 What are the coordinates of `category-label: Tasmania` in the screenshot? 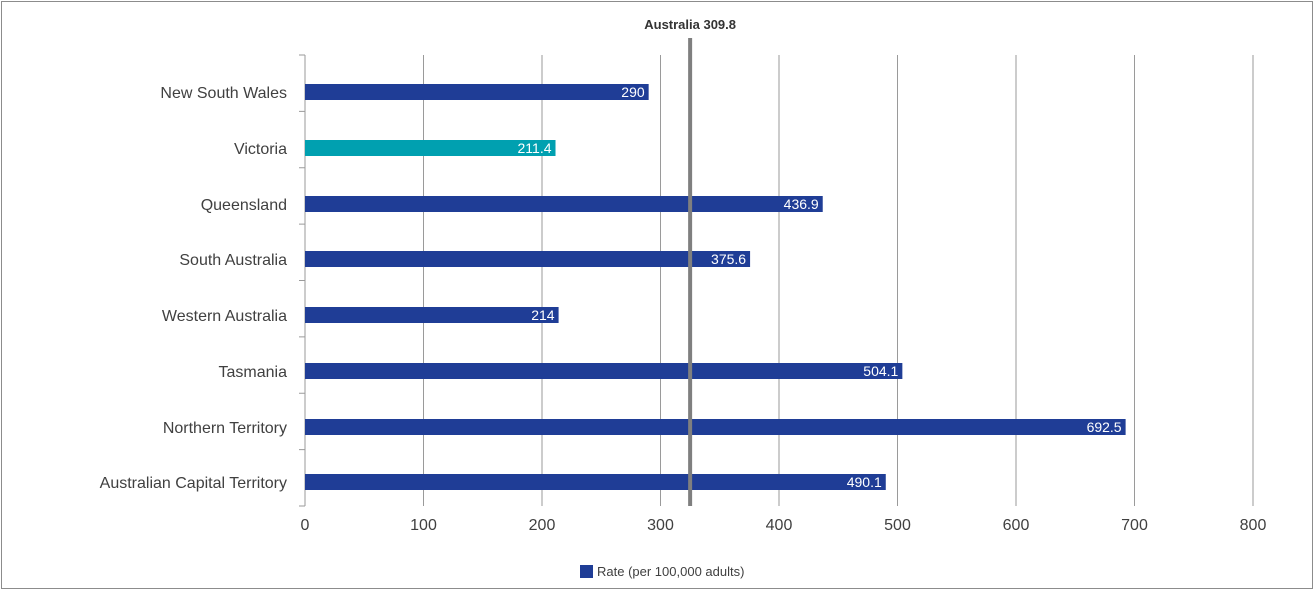 It's located at (253, 372).